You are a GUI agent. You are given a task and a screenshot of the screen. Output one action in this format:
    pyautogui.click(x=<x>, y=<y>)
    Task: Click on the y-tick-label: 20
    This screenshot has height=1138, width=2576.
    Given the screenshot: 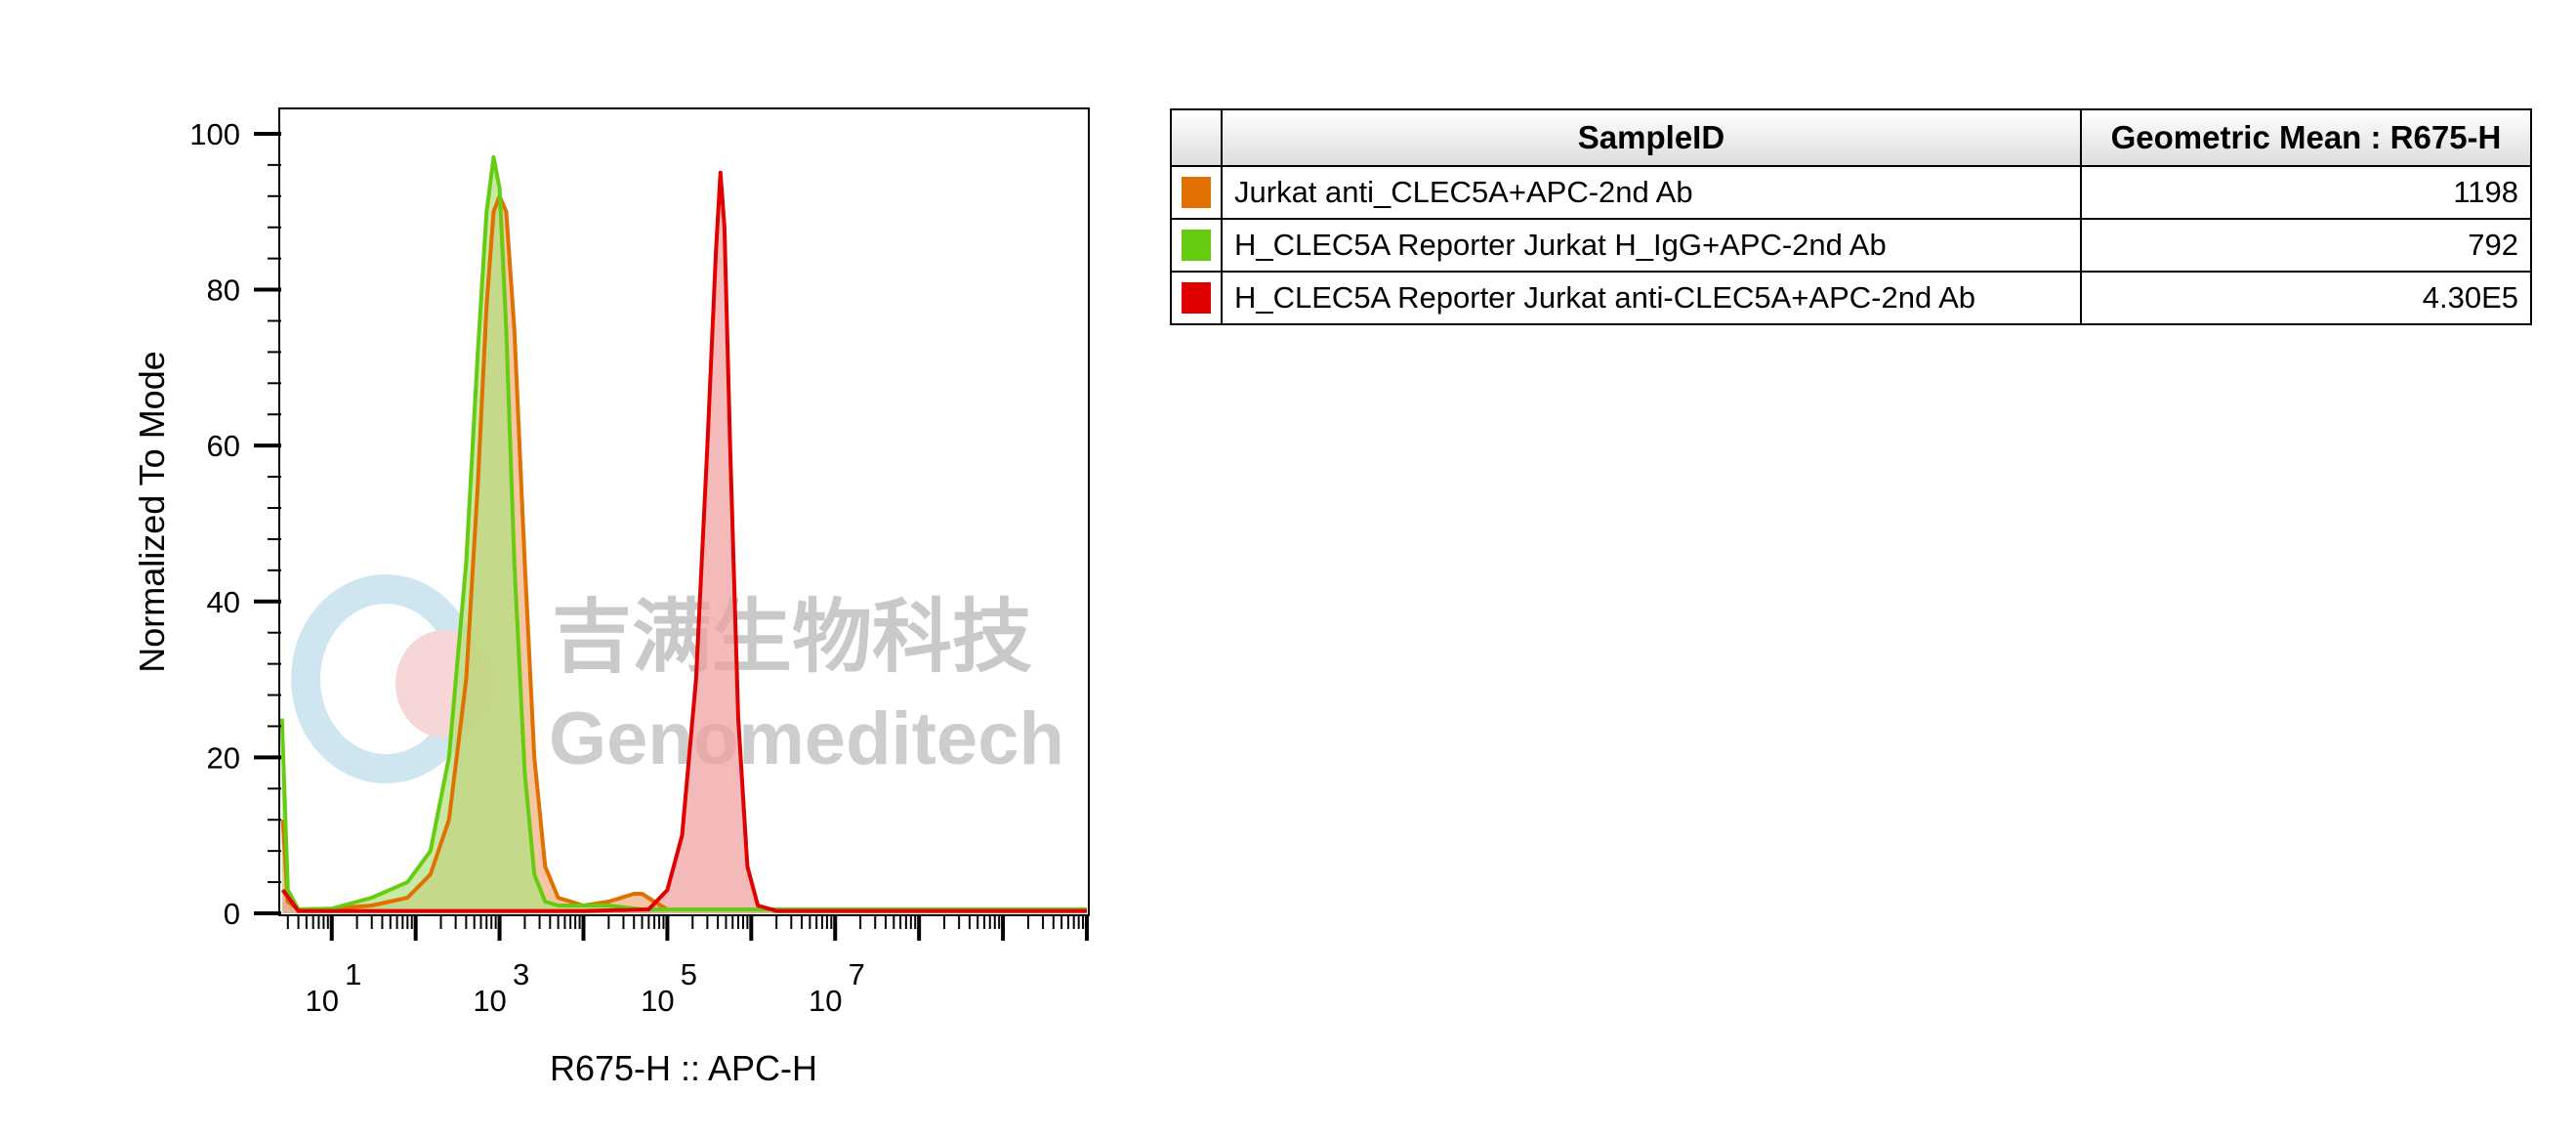 What is the action you would take?
    pyautogui.click(x=223, y=757)
    